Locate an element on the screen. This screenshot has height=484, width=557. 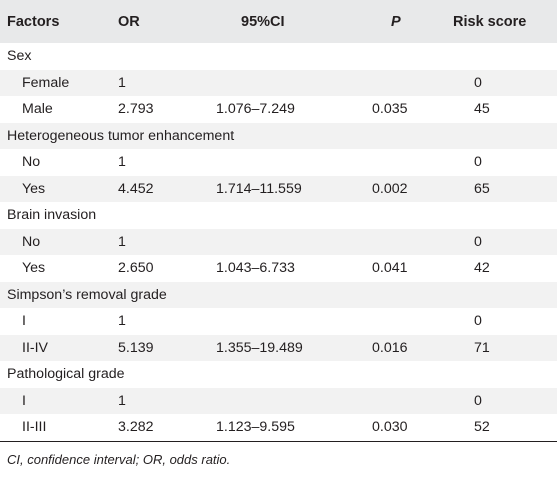
group-label: Sex is located at coordinates (19, 56).